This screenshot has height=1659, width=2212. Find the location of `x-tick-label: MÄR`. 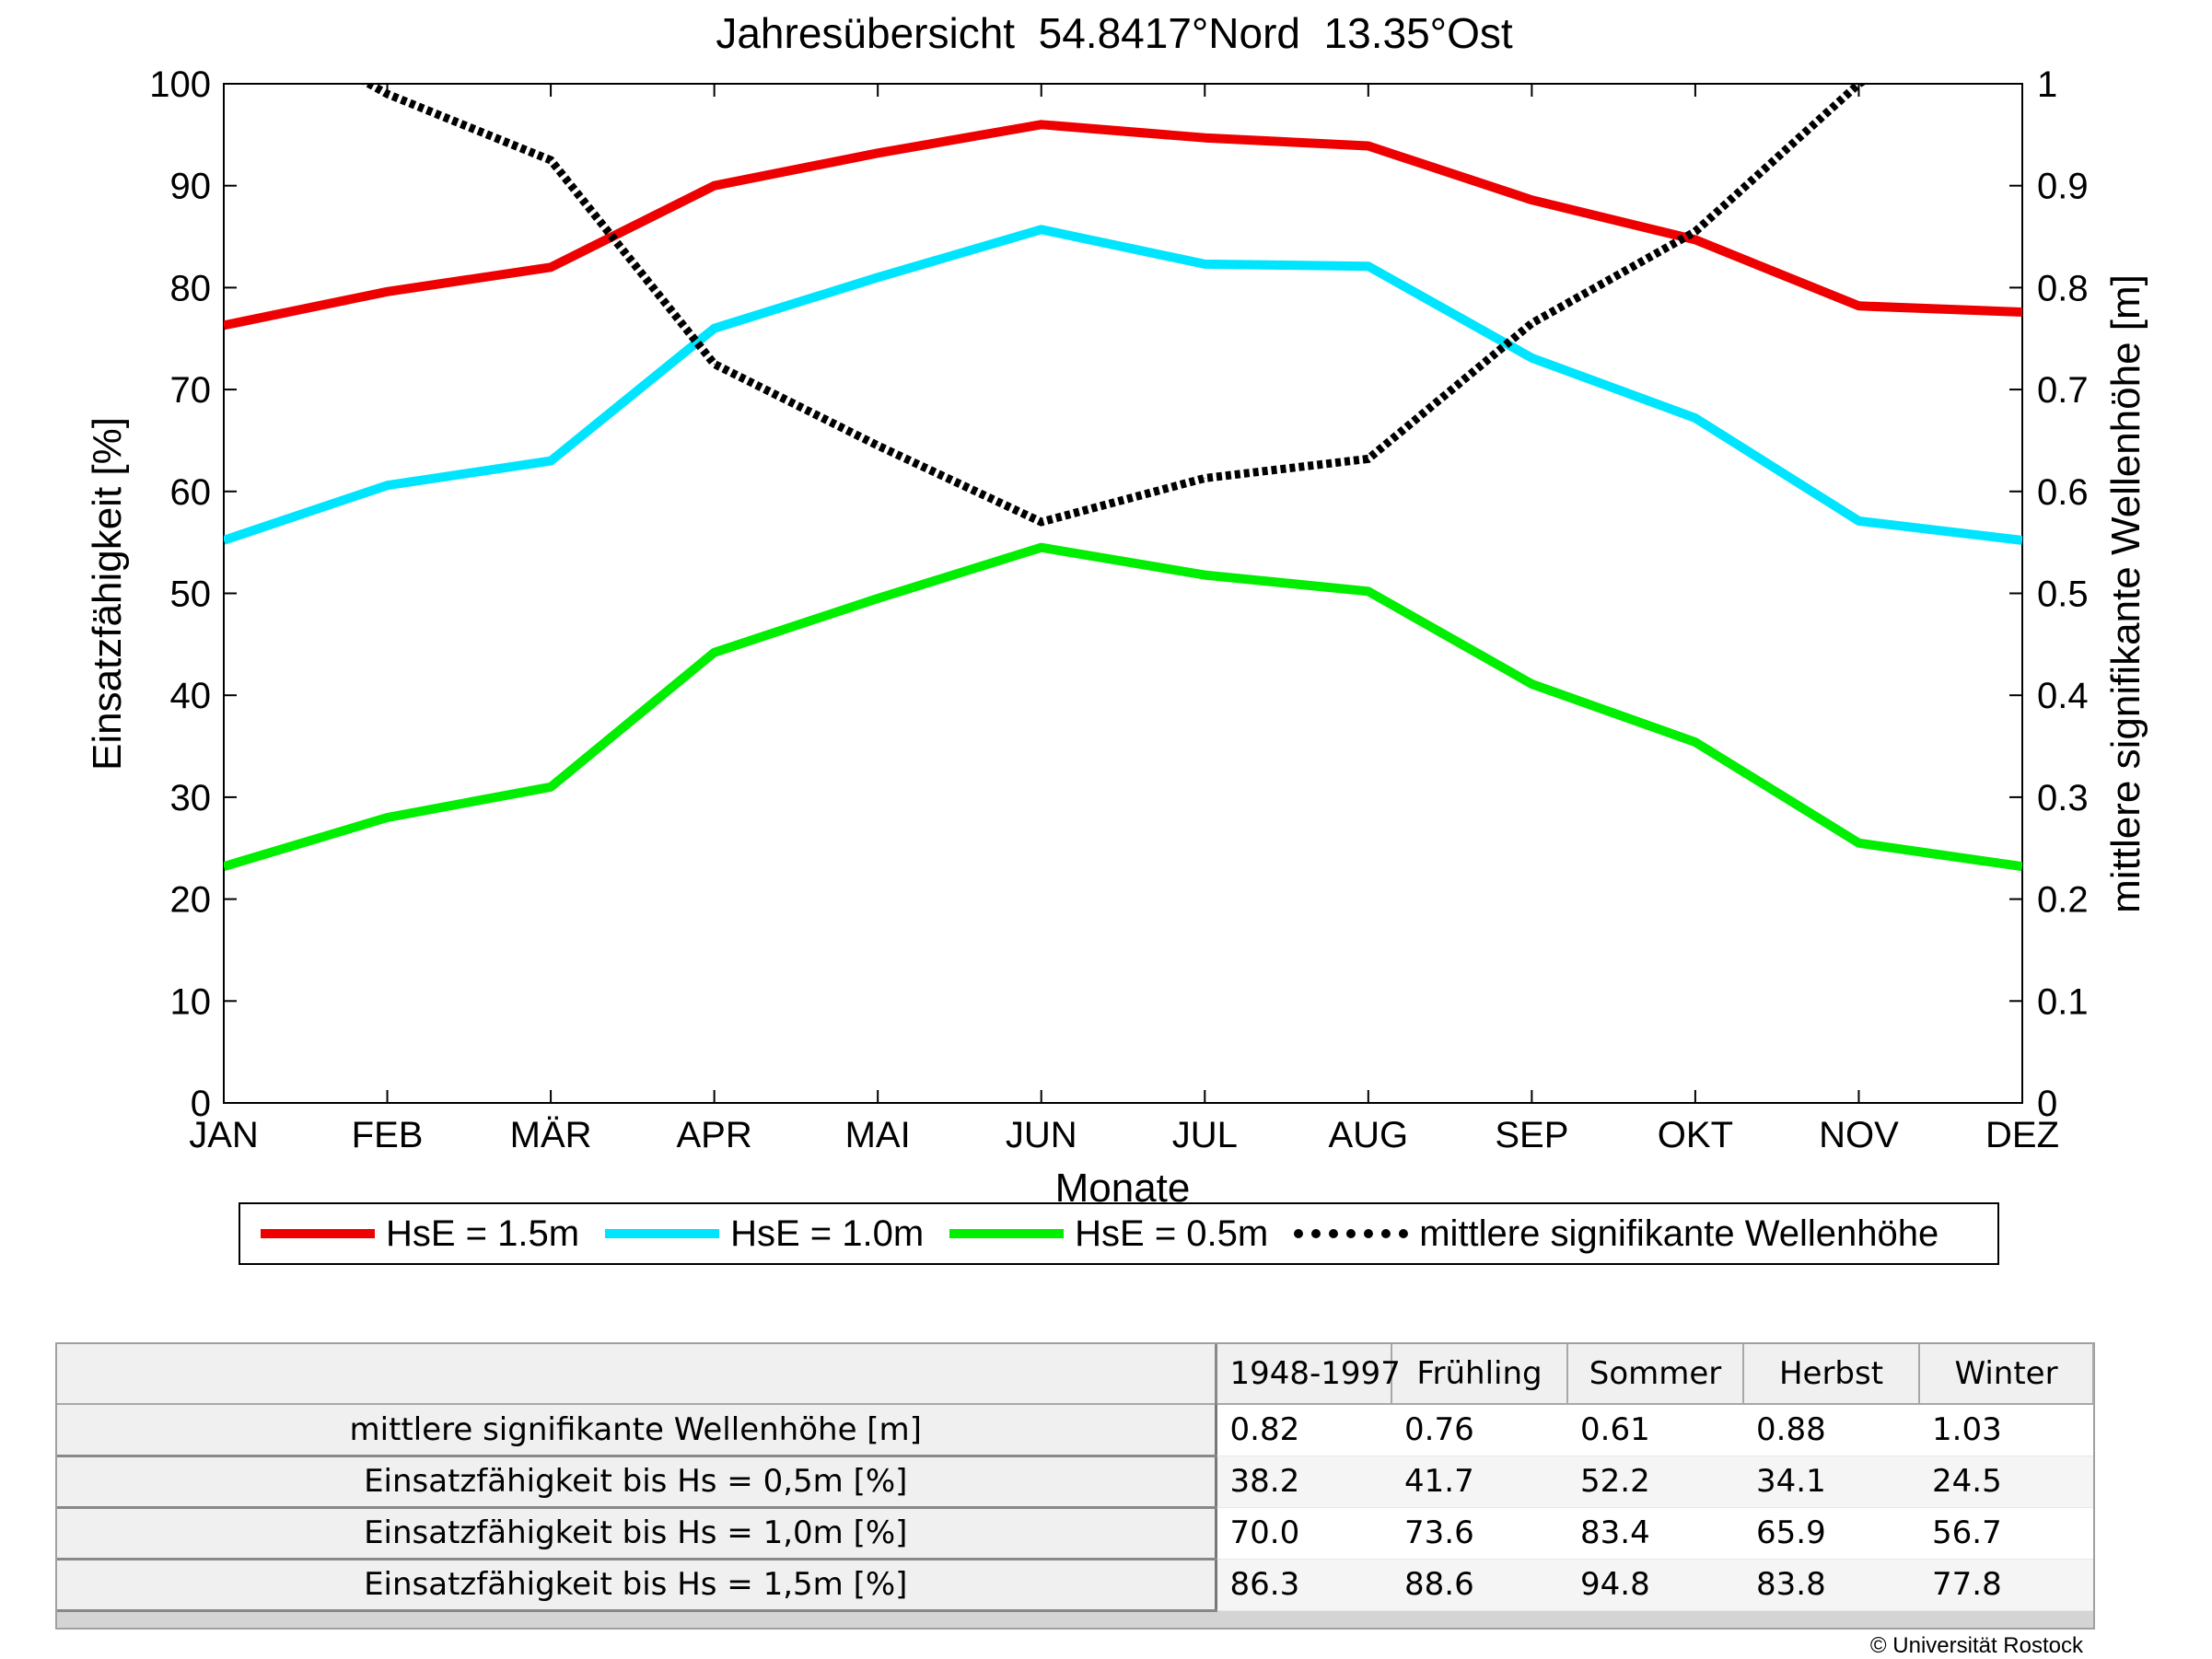

x-tick-label: MÄR is located at coordinates (551, 1135).